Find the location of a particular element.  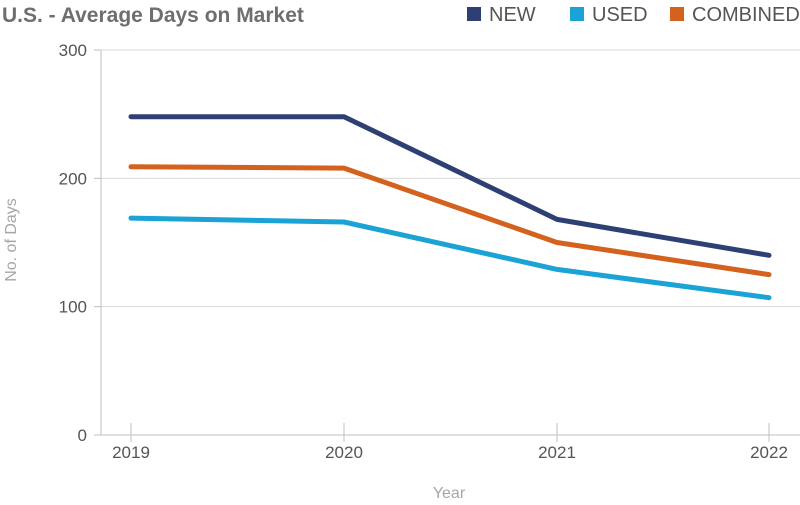

y-tick-label: 0 is located at coordinates (82, 435).